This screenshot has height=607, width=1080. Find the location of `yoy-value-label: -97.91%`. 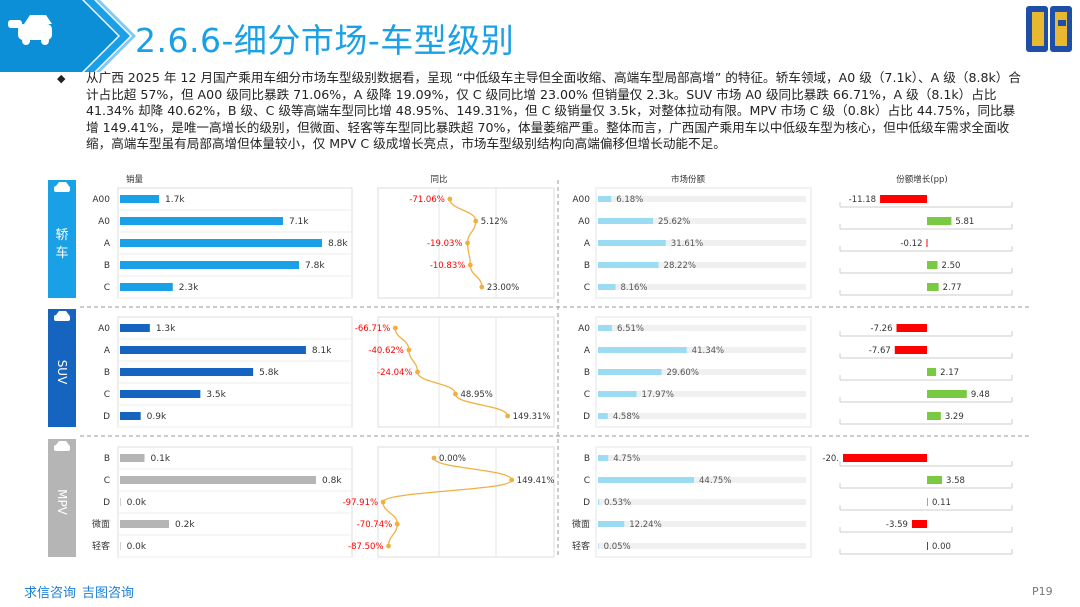

yoy-value-label: -97.91% is located at coordinates (360, 503).